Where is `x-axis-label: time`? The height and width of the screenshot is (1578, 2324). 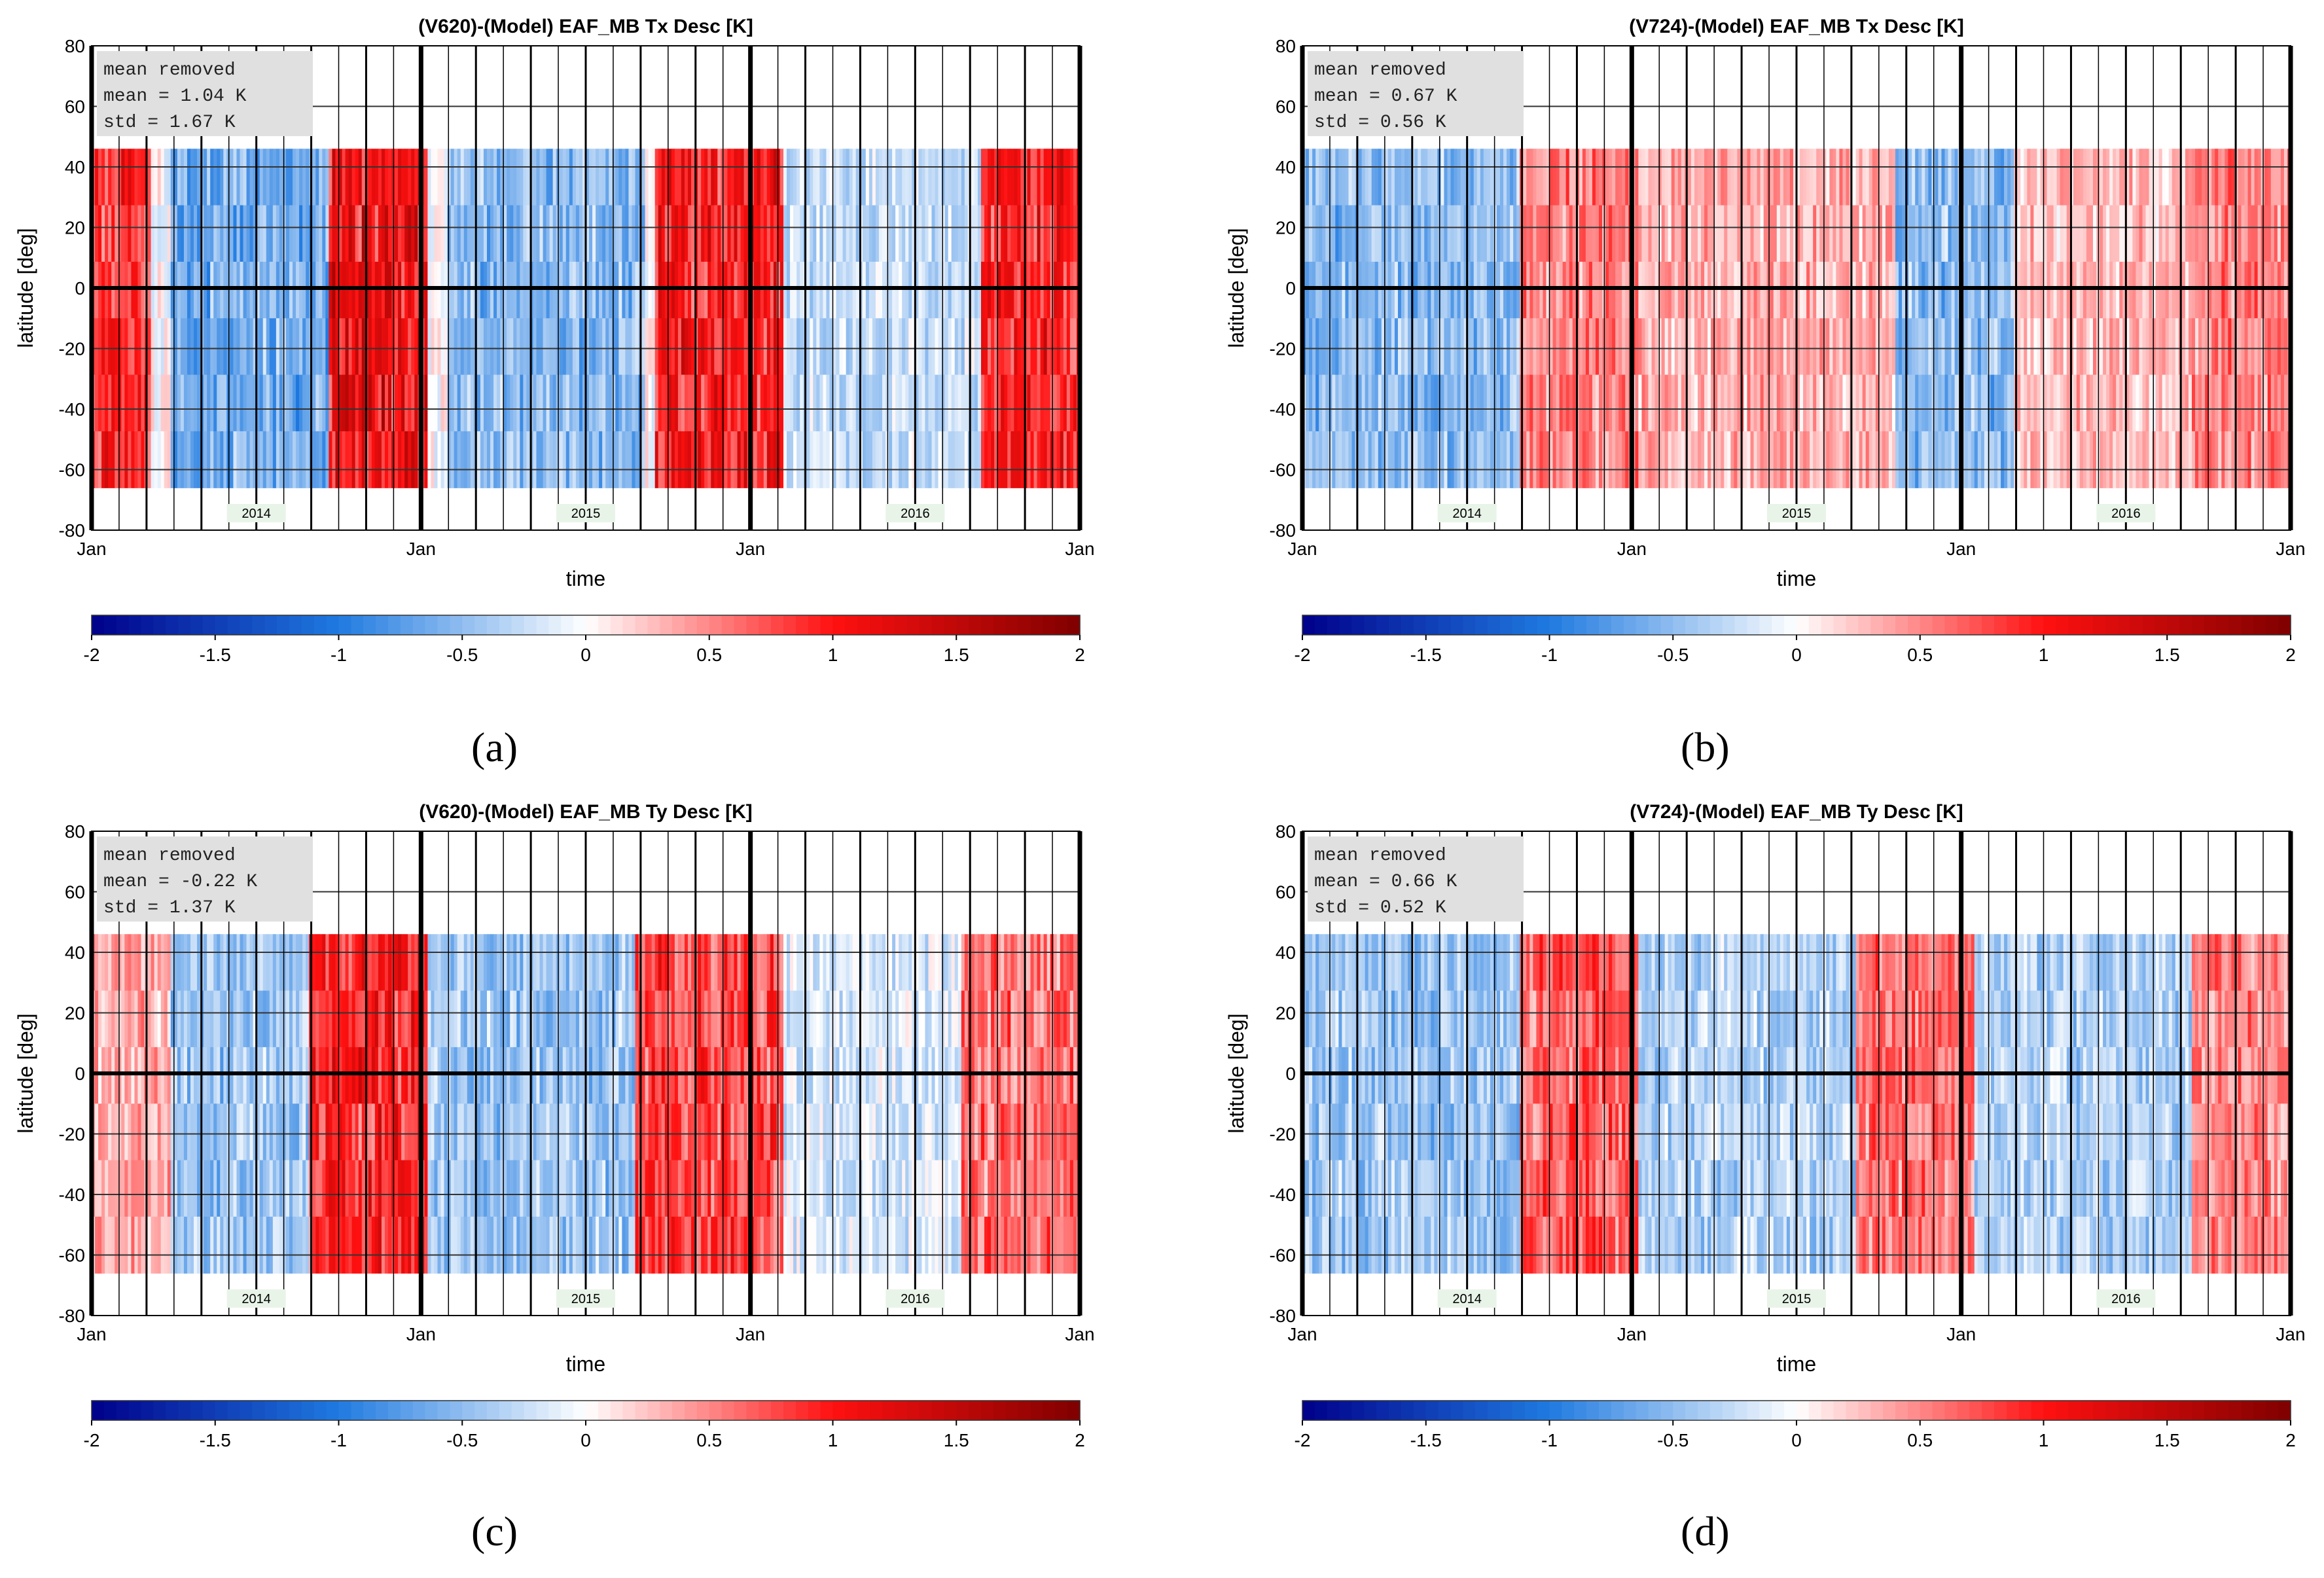 x-axis-label: time is located at coordinates (1796, 578).